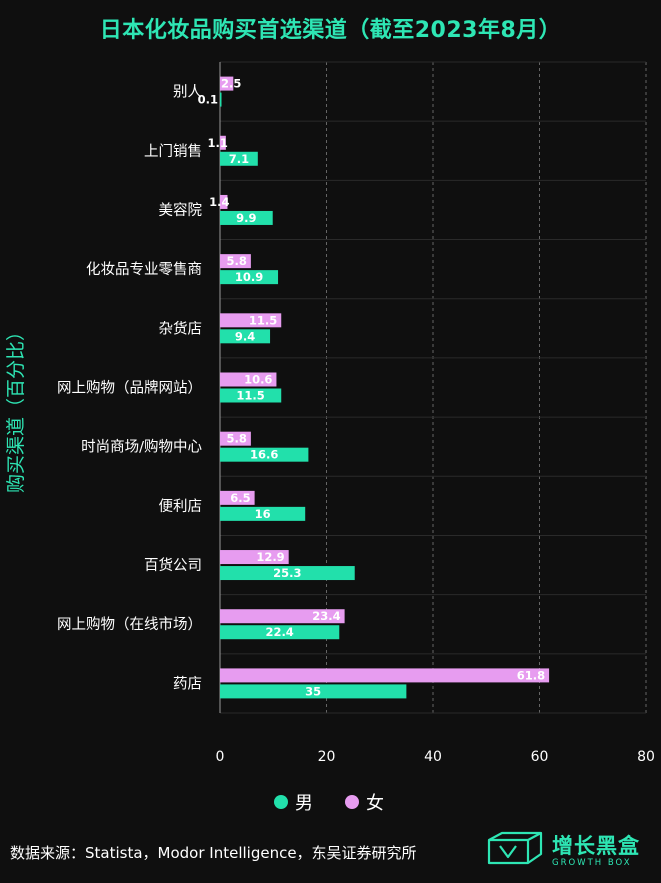 The width and height of the screenshot is (661, 883). Describe the element at coordinates (375, 803) in the screenshot. I see `legend-label-female: 女` at that location.